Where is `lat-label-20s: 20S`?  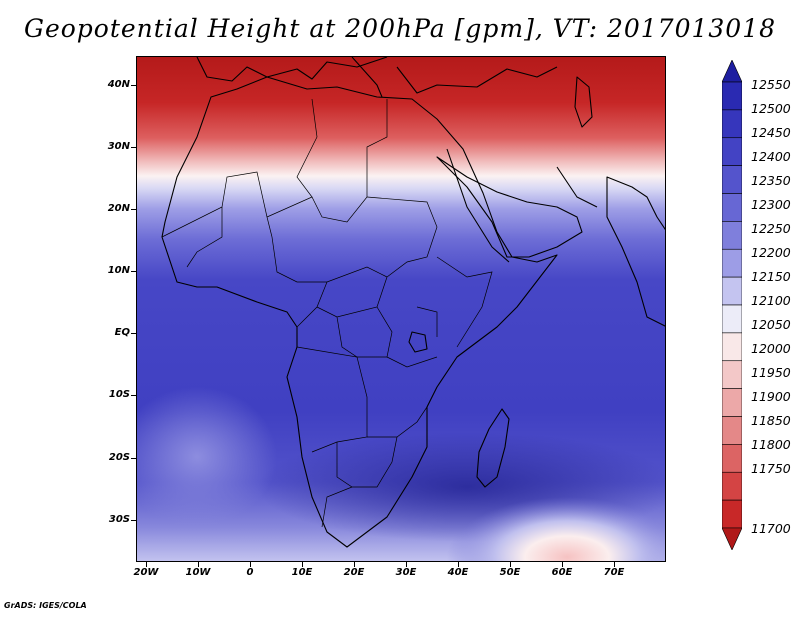 lat-label-20s: 20S is located at coordinates (119, 457).